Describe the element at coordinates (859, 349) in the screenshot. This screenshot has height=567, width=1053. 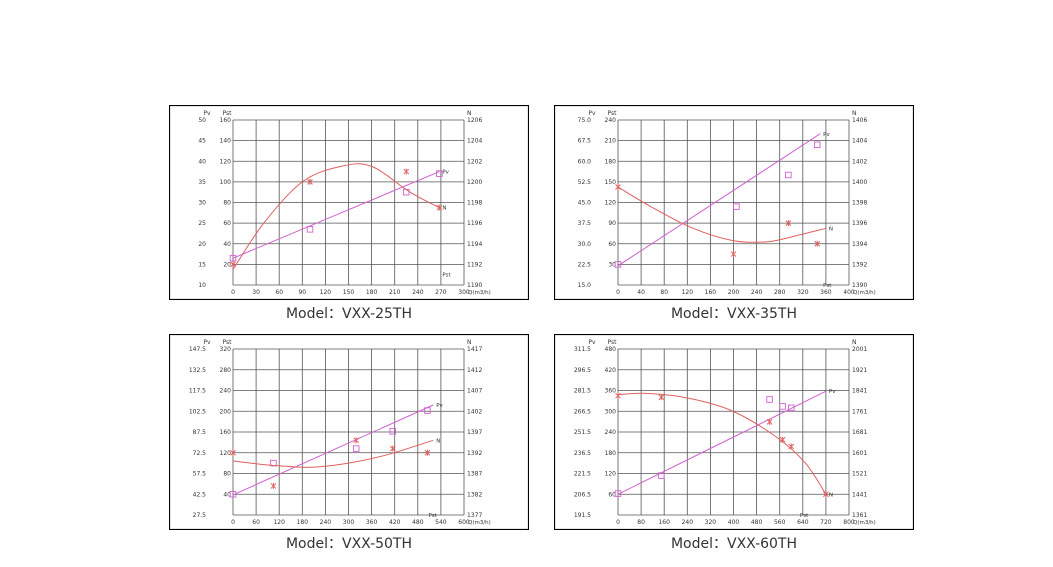
I see `n-tick-label: 2001` at that location.